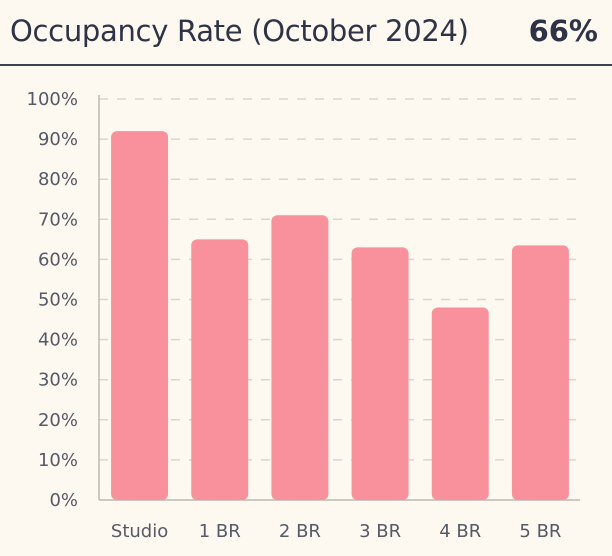  I want to click on y-tick-label: 10%, so click(58, 460).